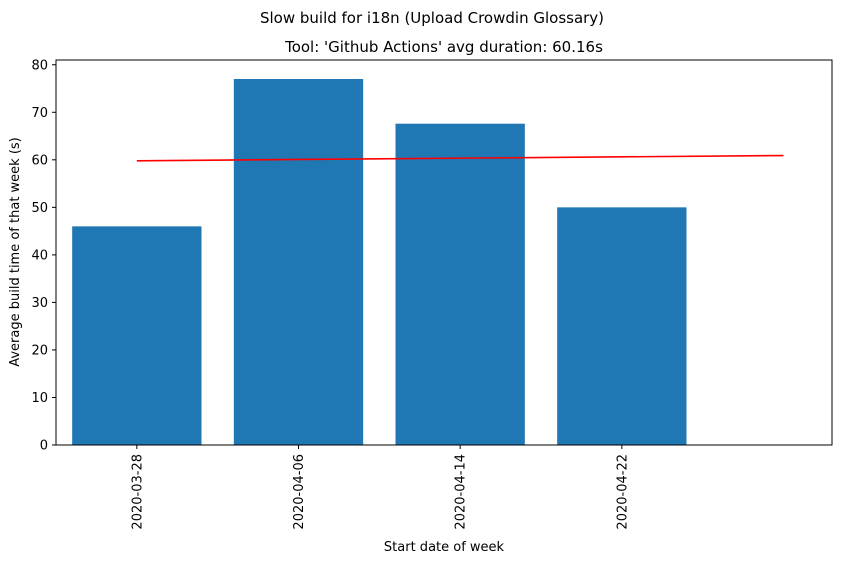  What do you see at coordinates (444, 547) in the screenshot?
I see `x-axis-label: Start date of week` at bounding box center [444, 547].